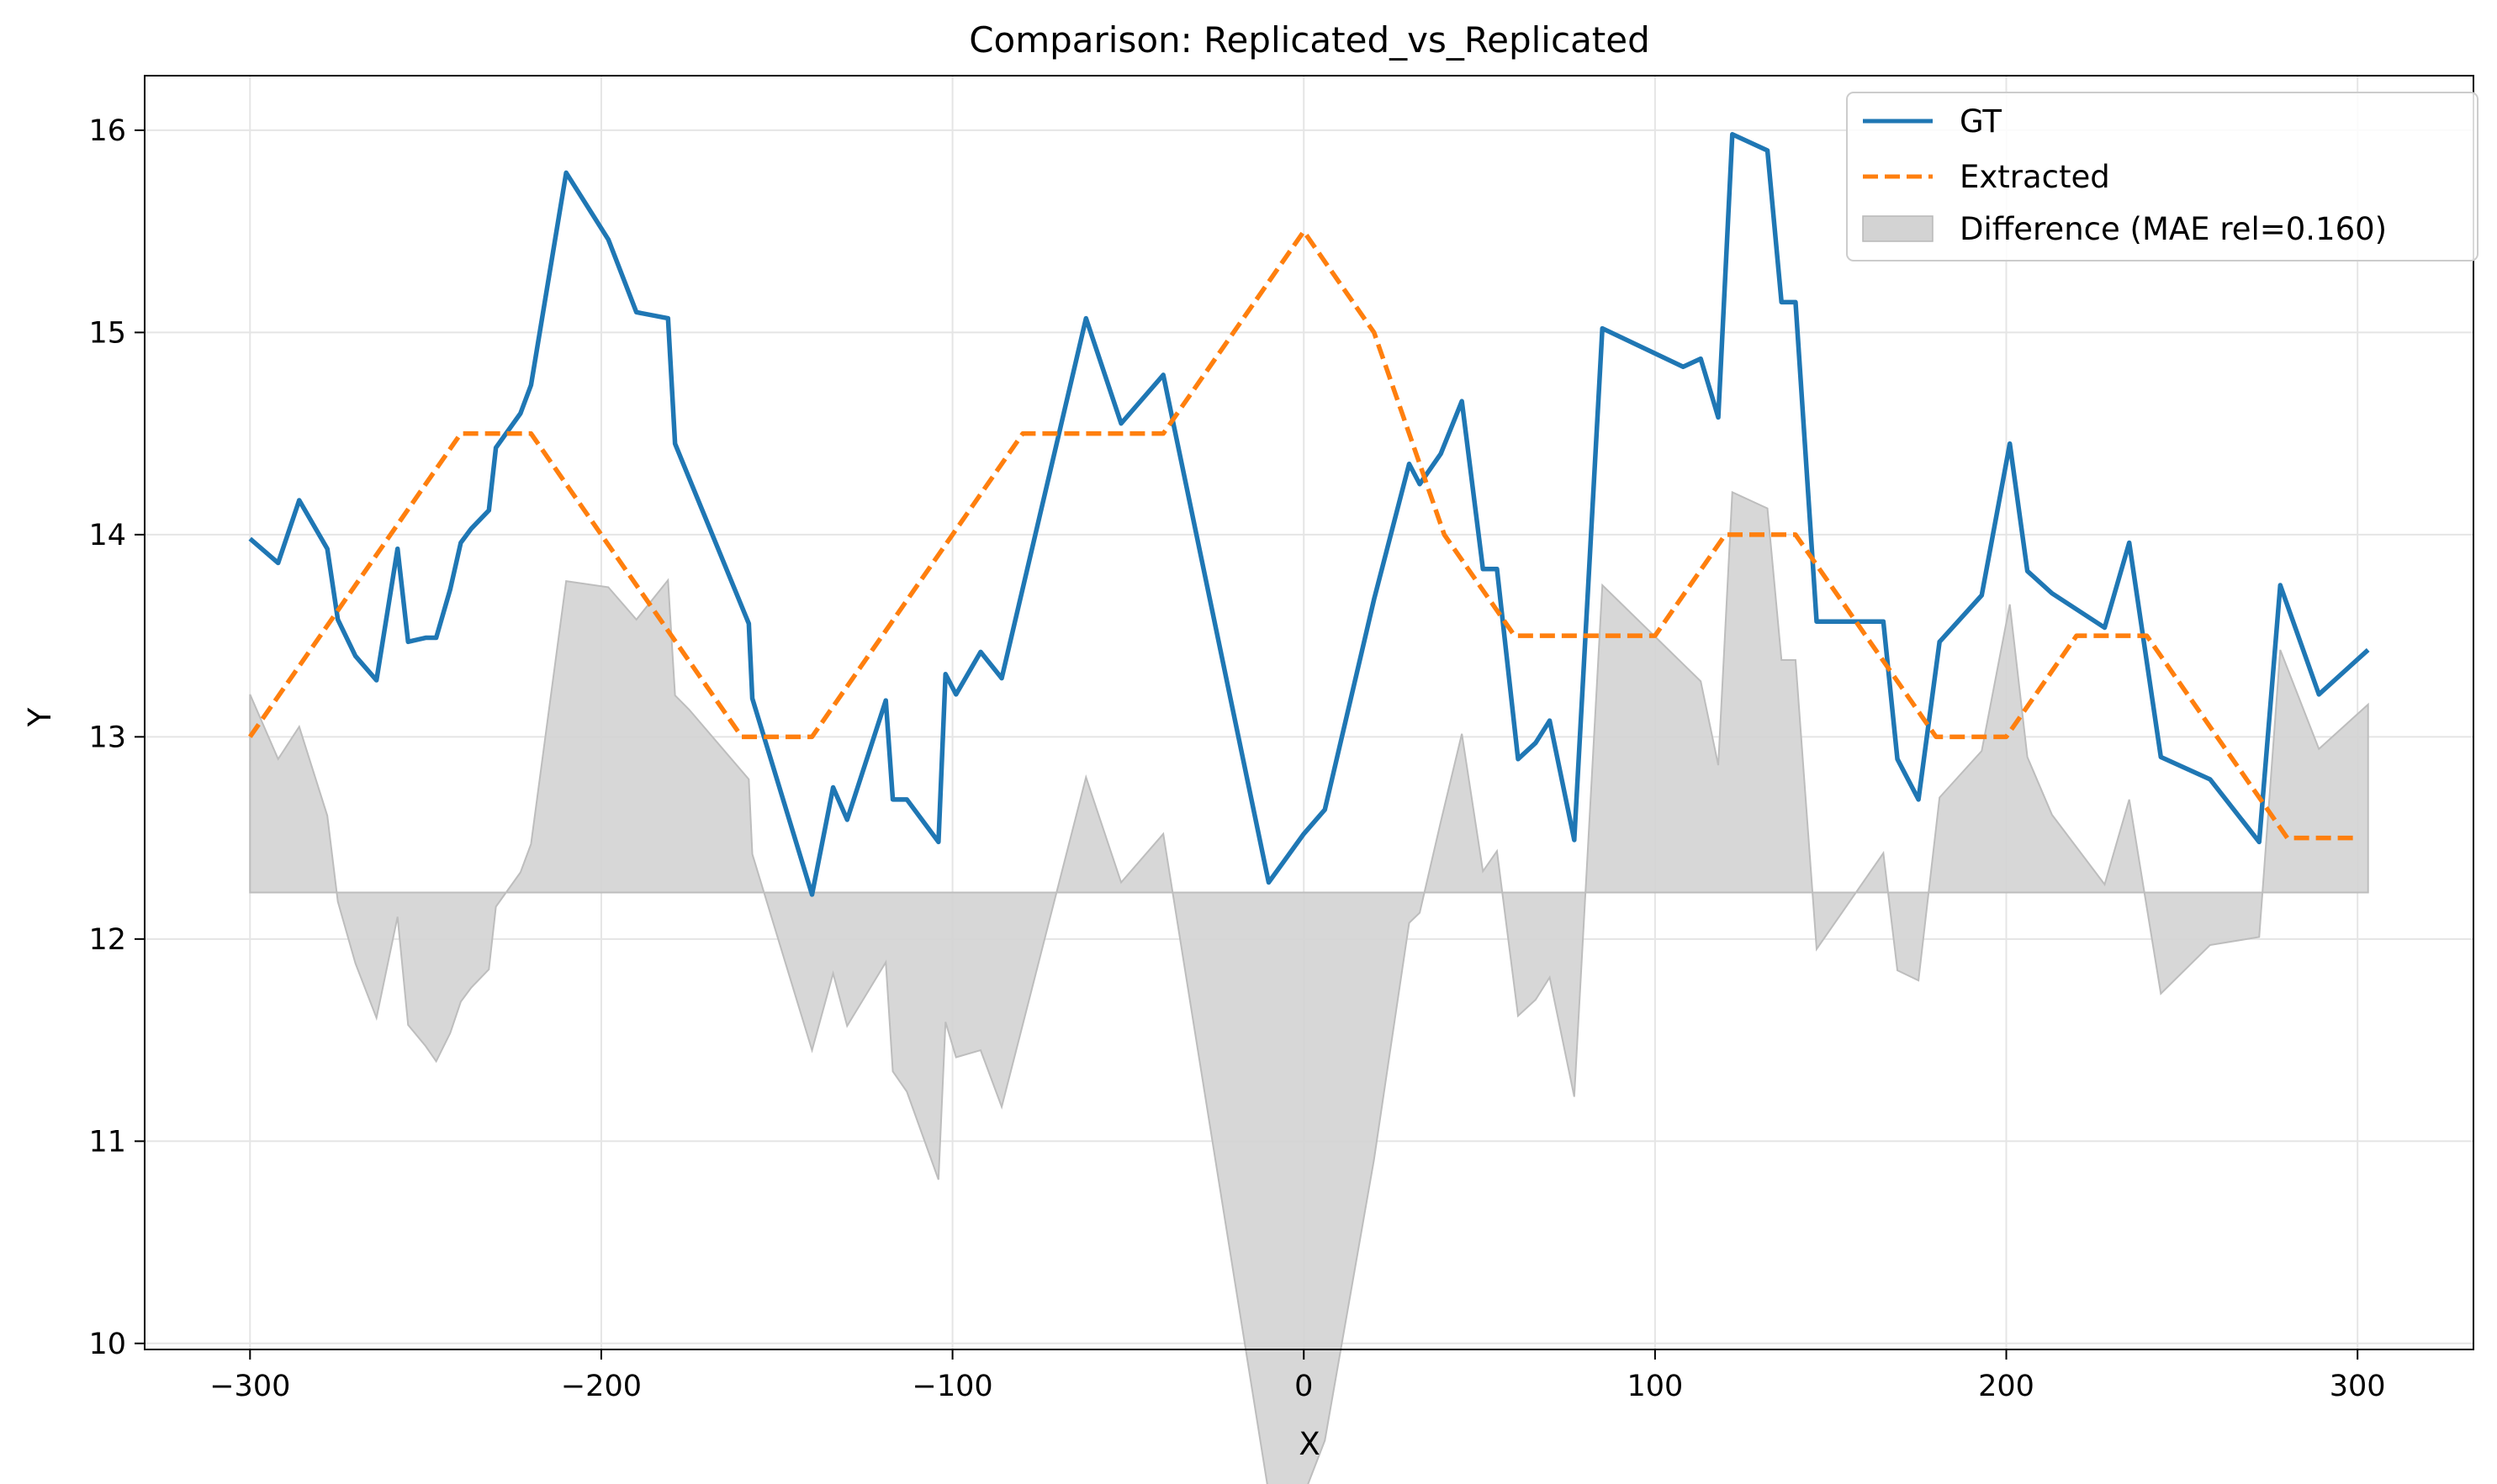 This screenshot has width=2497, height=1484. Describe the element at coordinates (107, 333) in the screenshot. I see `y-tick-label: 15` at that location.